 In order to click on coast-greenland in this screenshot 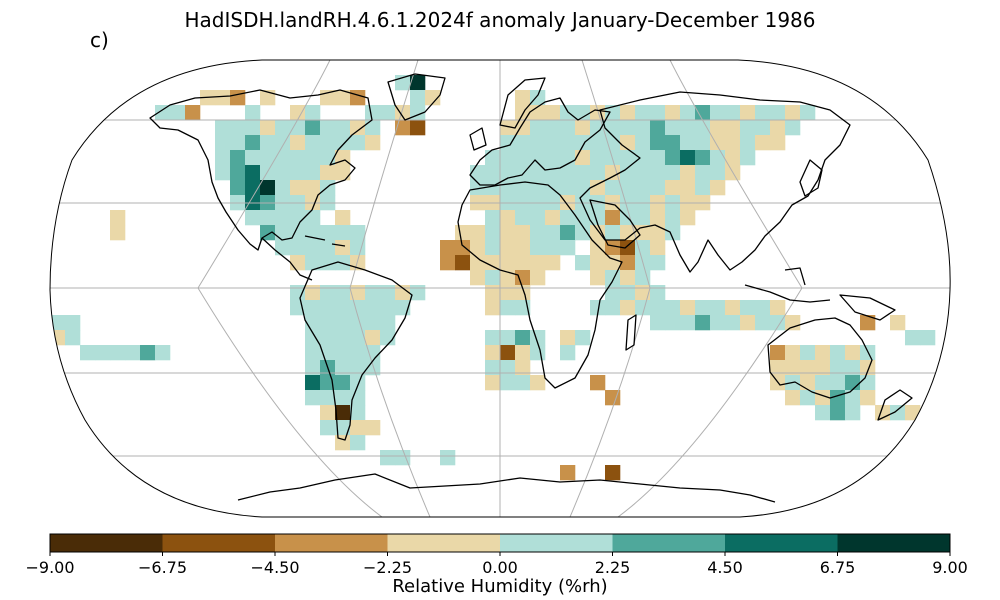, I will do `click(416, 97)`.